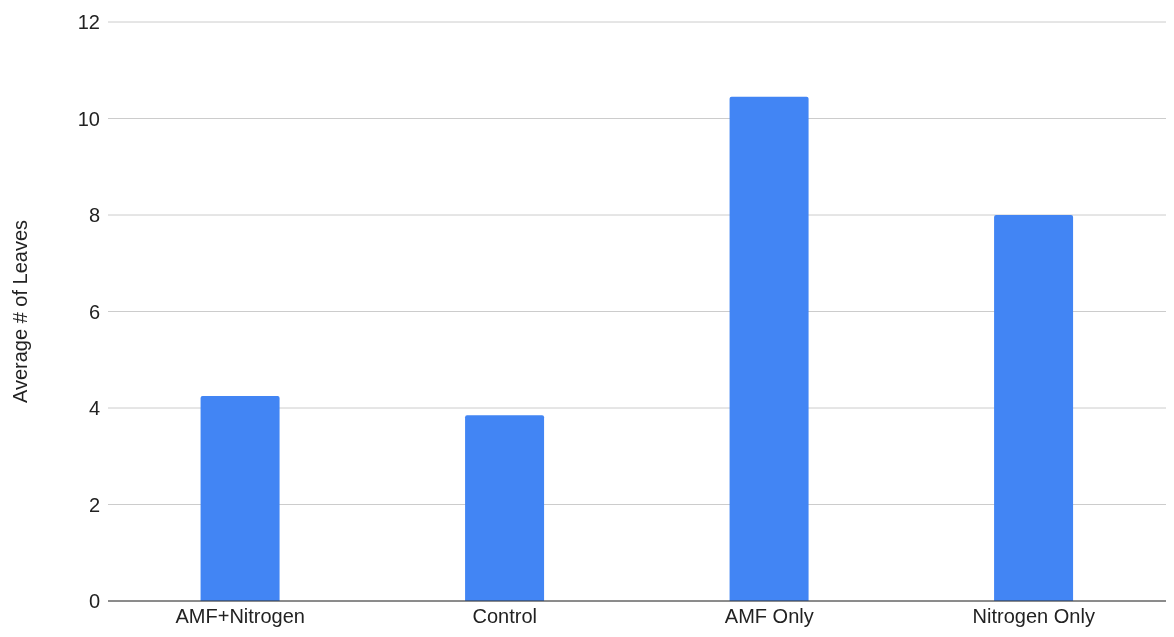 The height and width of the screenshot is (637, 1174). What do you see at coordinates (88, 22) in the screenshot?
I see `y-tick-label: 12` at bounding box center [88, 22].